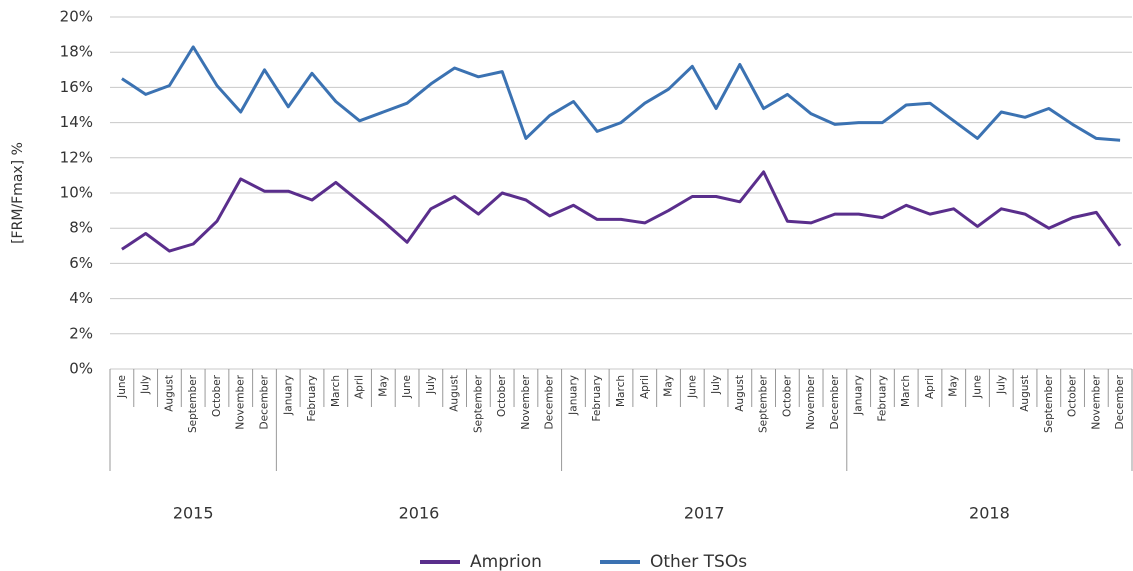  What do you see at coordinates (81, 333) in the screenshot?
I see `y-tick-label: 2%` at bounding box center [81, 333].